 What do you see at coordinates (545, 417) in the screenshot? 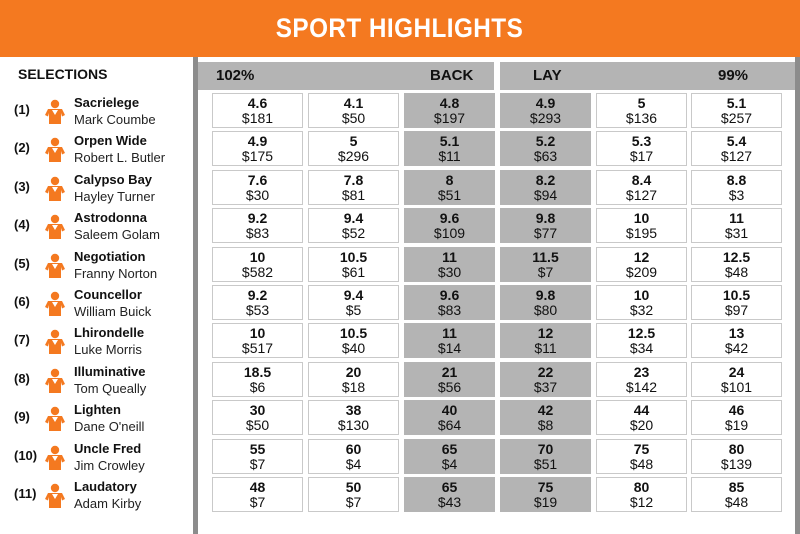
I see `lay-price-cell: 42 $8` at bounding box center [545, 417].